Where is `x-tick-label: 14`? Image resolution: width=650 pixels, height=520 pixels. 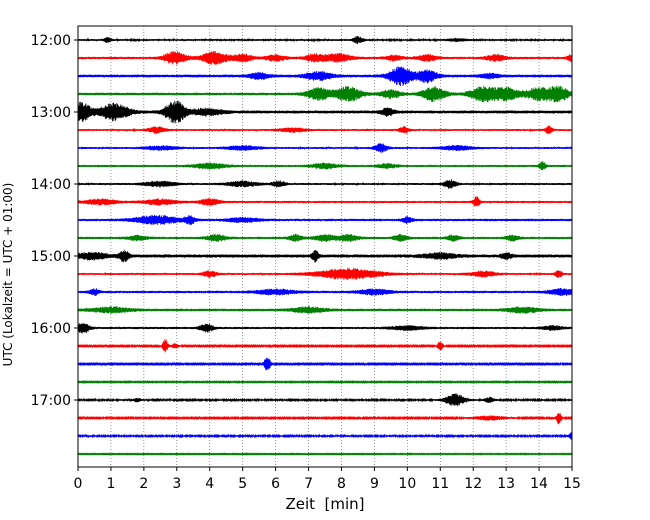
x-tick-label: 14 is located at coordinates (539, 484).